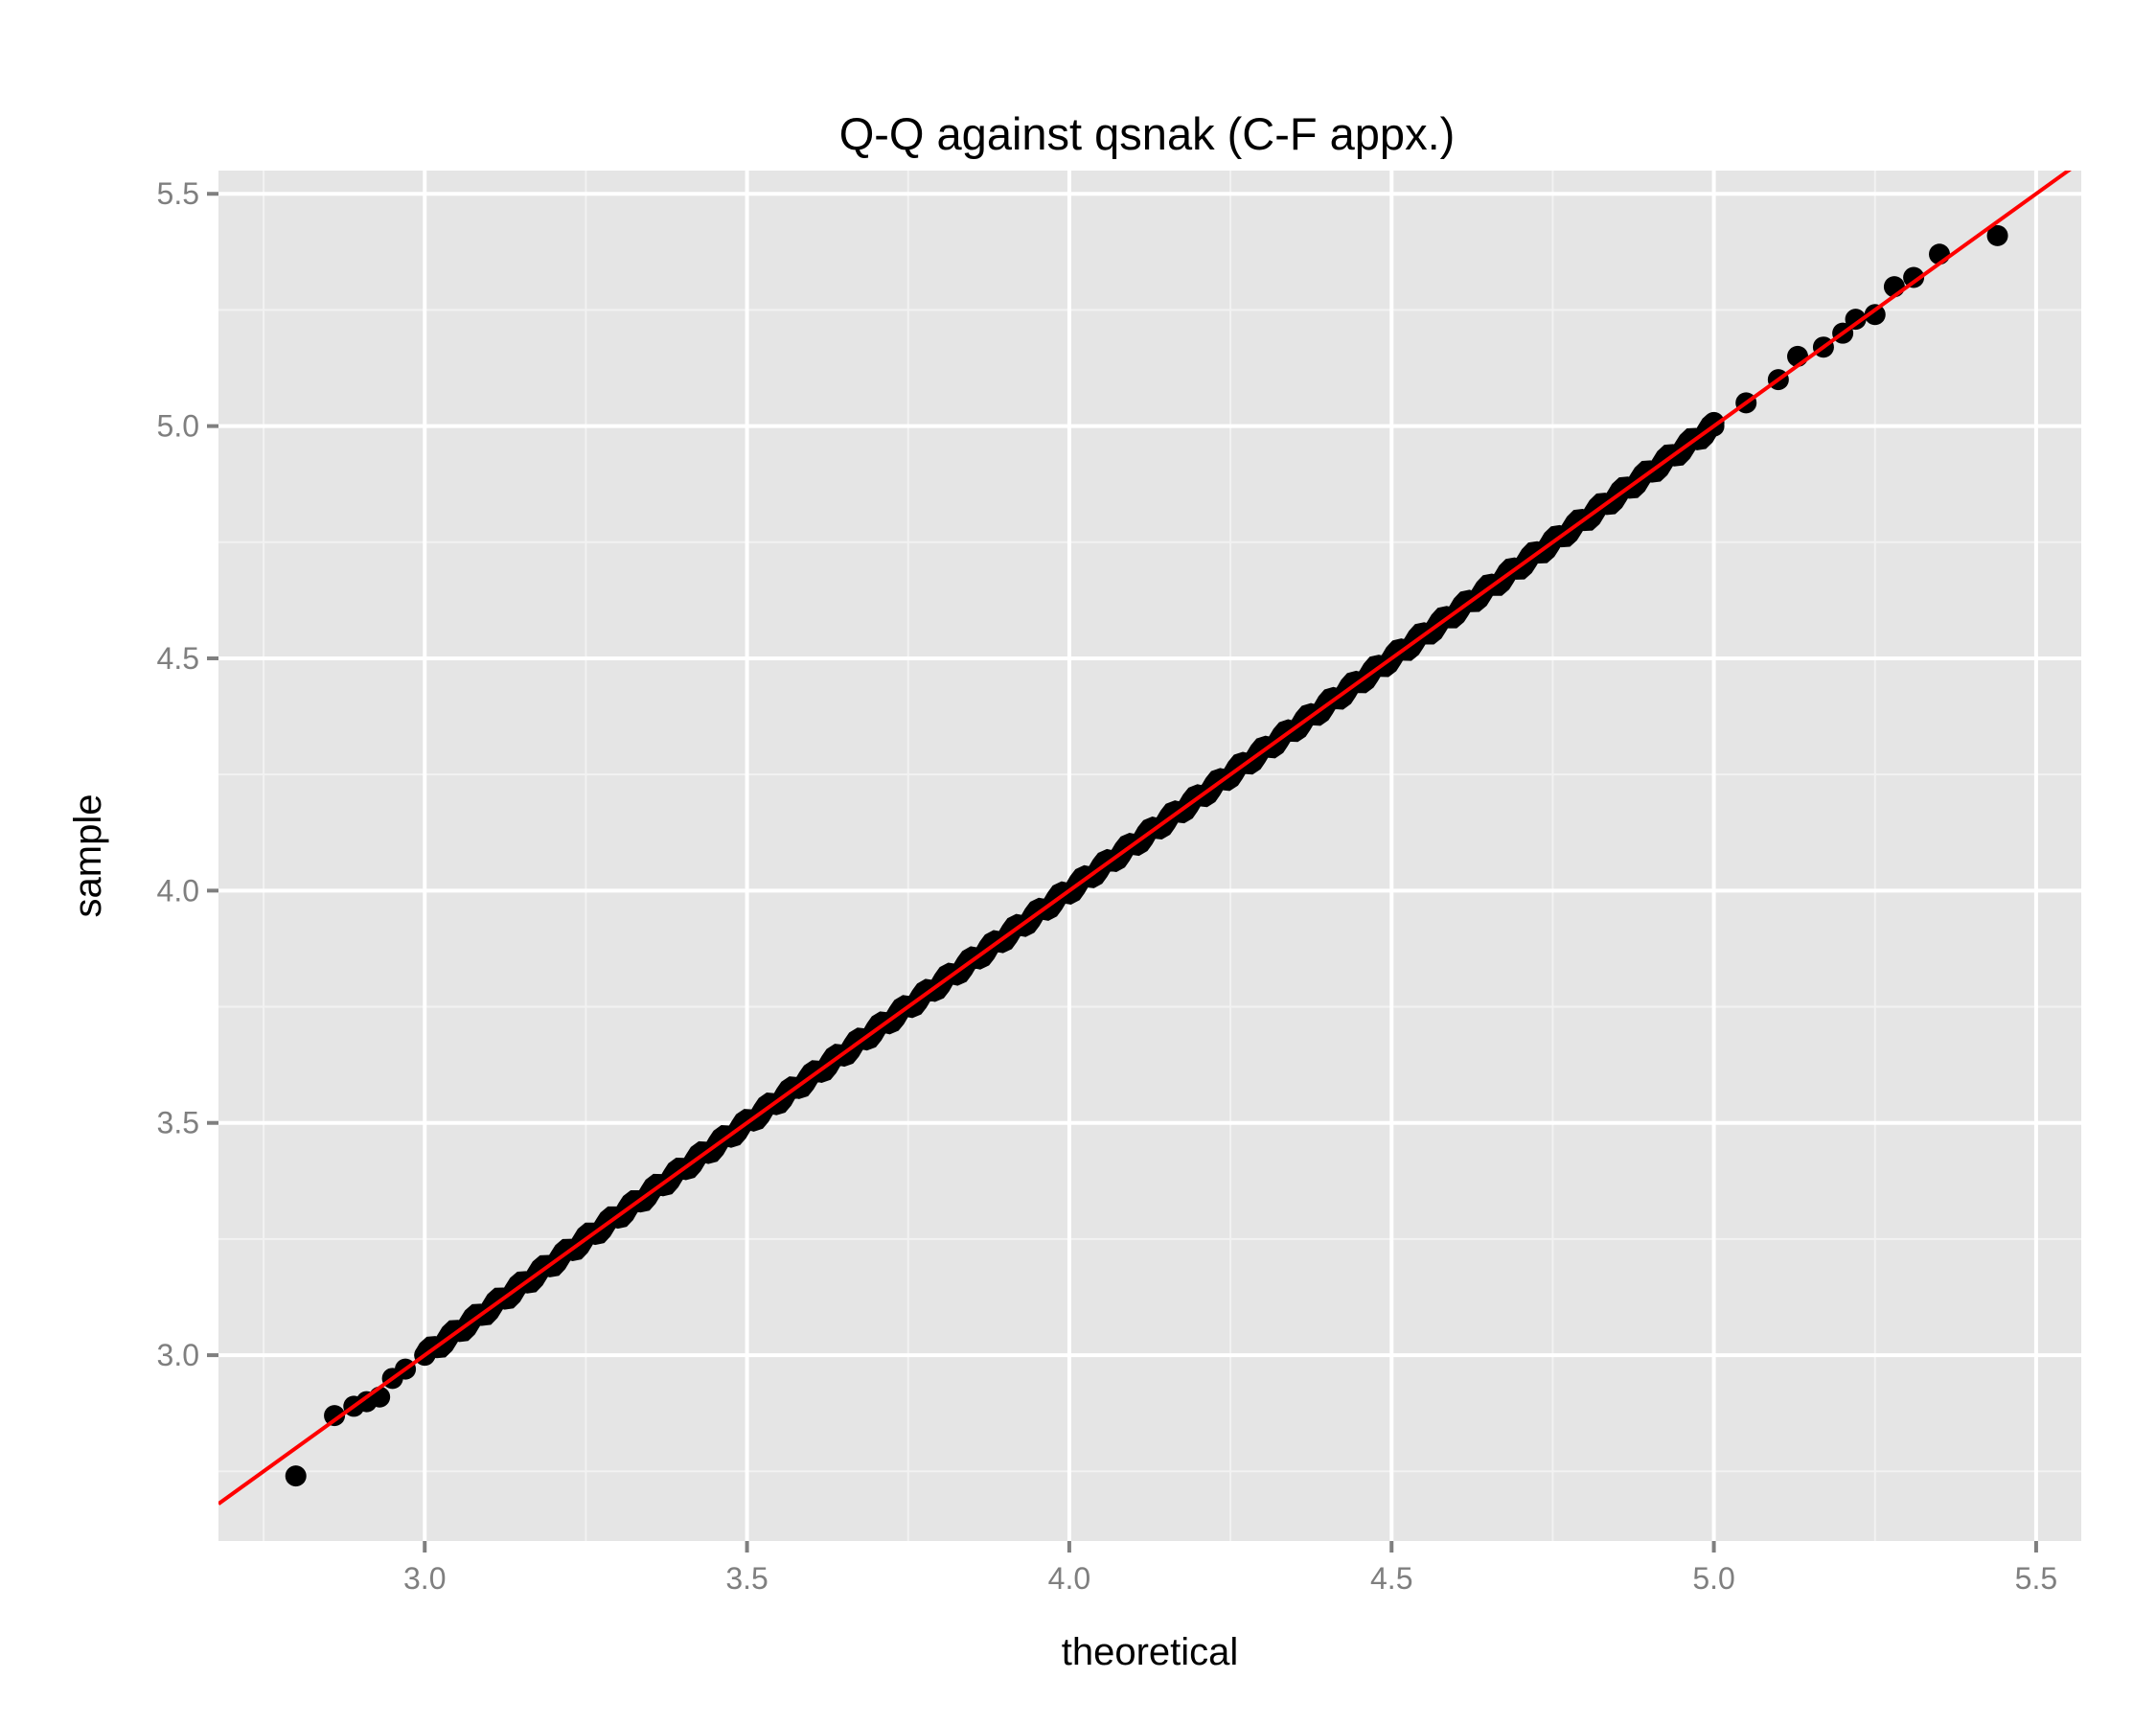 The image size is (2156, 1725). I want to click on x-tick-label: 4.0, so click(1069, 1578).